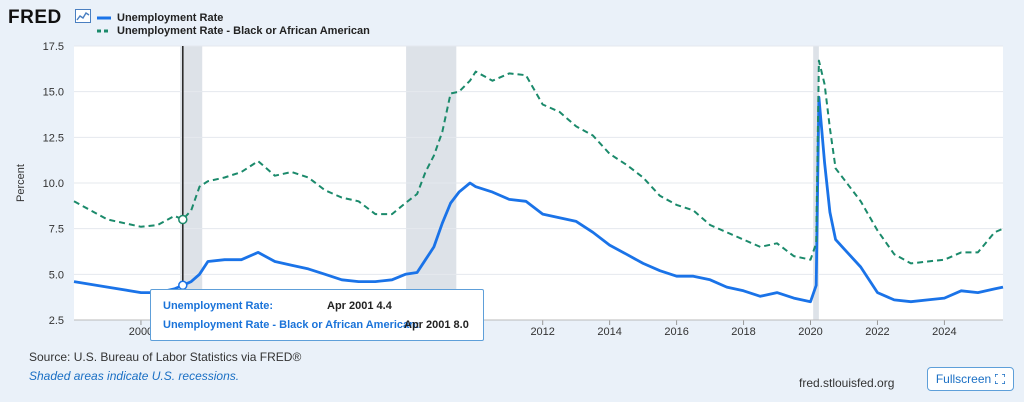 The height and width of the screenshot is (402, 1024). What do you see at coordinates (53, 93) in the screenshot?
I see `y-tick-label: 15.0` at bounding box center [53, 93].